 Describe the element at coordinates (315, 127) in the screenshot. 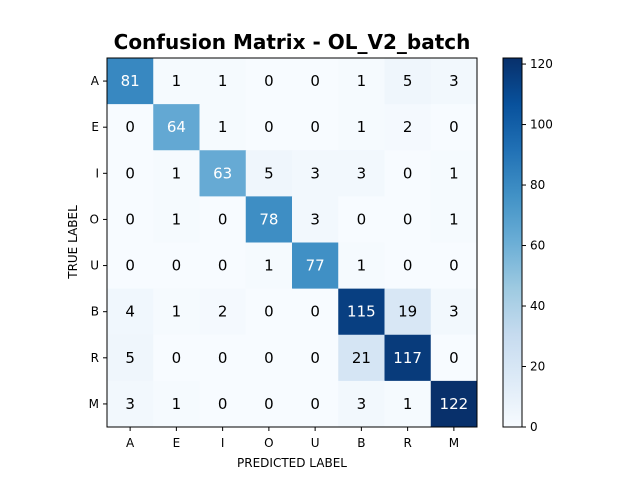

I see `heatmap-cell-E-U` at that location.